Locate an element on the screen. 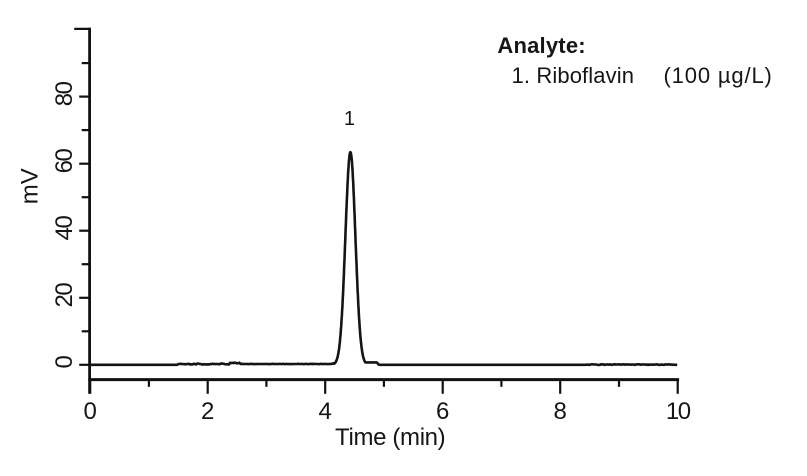  svg-text: 1 is located at coordinates (349, 119).